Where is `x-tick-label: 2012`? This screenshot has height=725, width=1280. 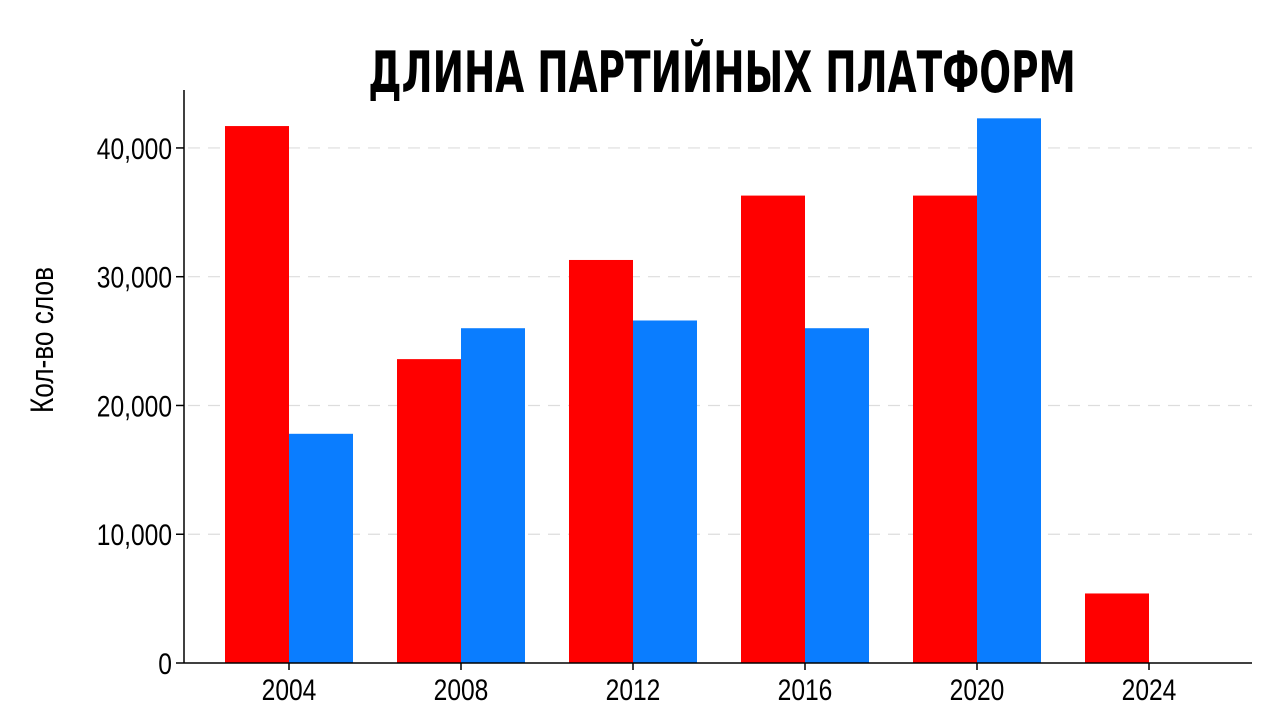
x-tick-label: 2012 is located at coordinates (633, 690).